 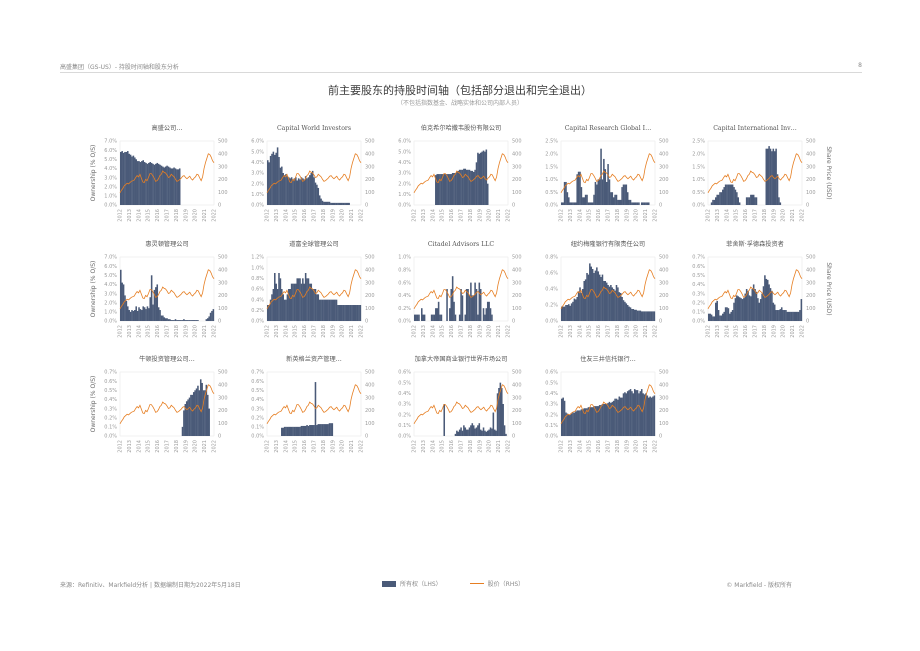 What do you see at coordinates (110, 437) in the screenshot?
I see `y-tick-left: 0.0%` at bounding box center [110, 437].